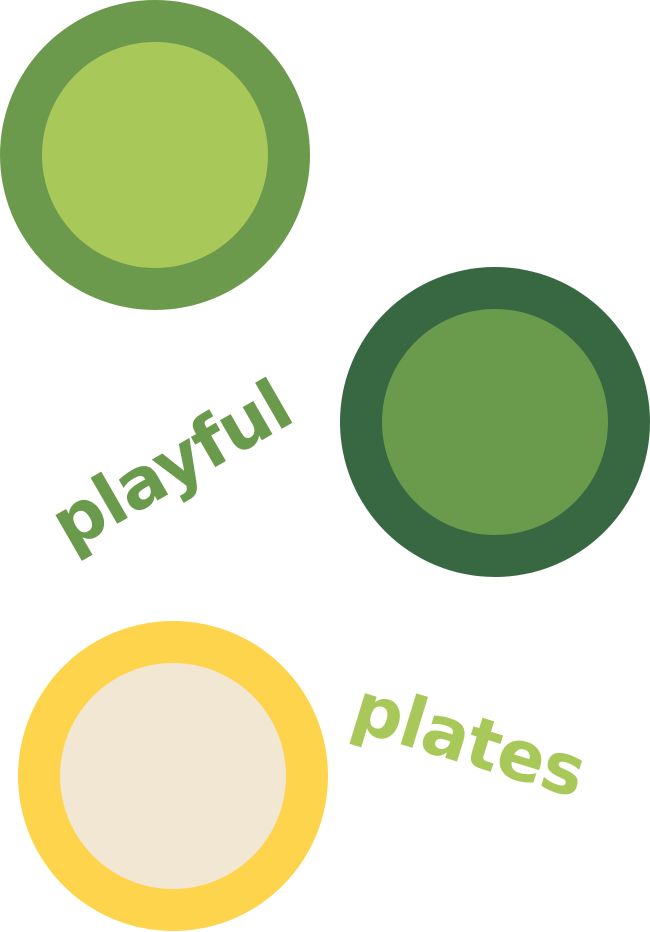  I want to click on plate-yellow-center, so click(173, 776).